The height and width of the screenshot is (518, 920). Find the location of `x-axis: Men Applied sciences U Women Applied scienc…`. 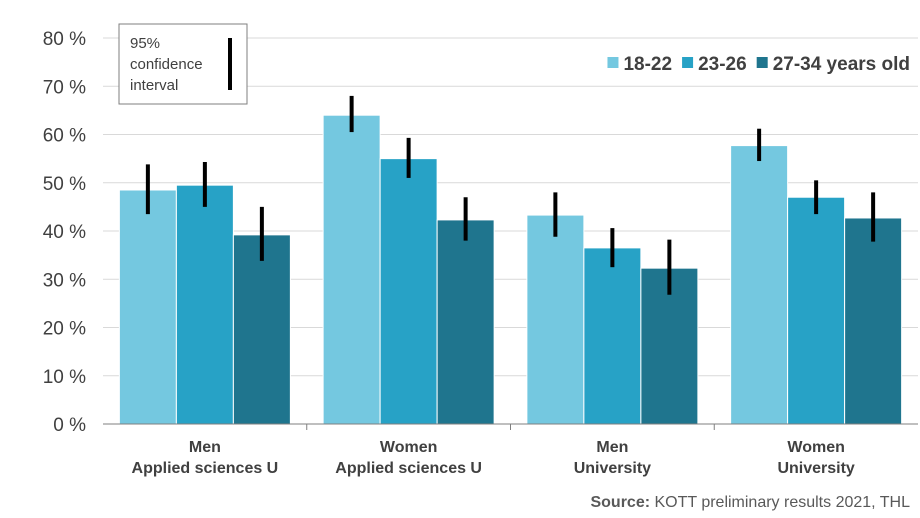

x-axis: Men Applied sciences U Women Applied scienc… is located at coordinates (510, 450).